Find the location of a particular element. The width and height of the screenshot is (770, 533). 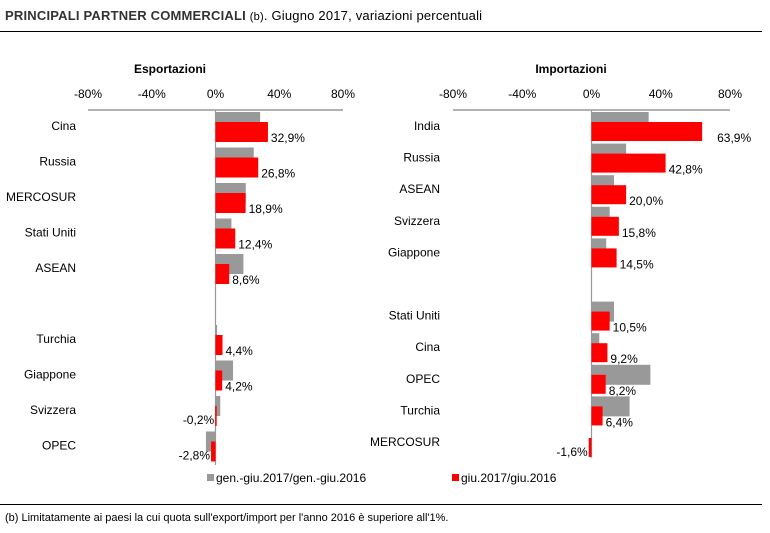

top-rule is located at coordinates (381, 31).